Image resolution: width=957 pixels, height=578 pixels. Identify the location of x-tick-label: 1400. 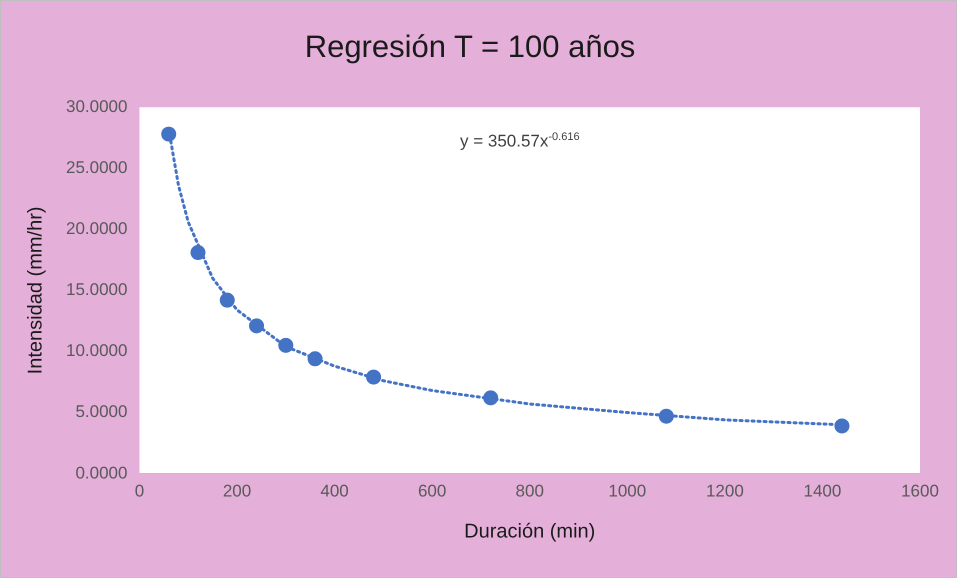
(823, 490).